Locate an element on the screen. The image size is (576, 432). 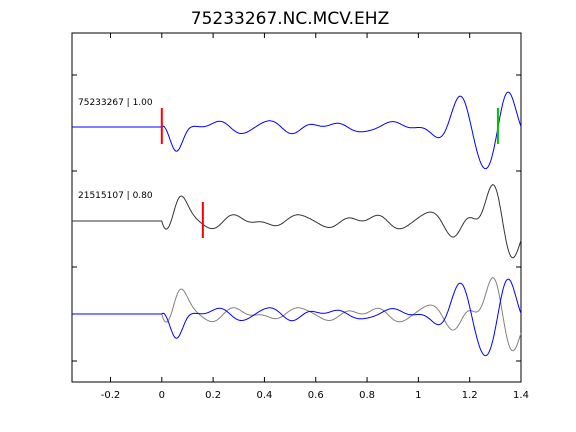
x-tick-label: 0.2 is located at coordinates (213, 395).